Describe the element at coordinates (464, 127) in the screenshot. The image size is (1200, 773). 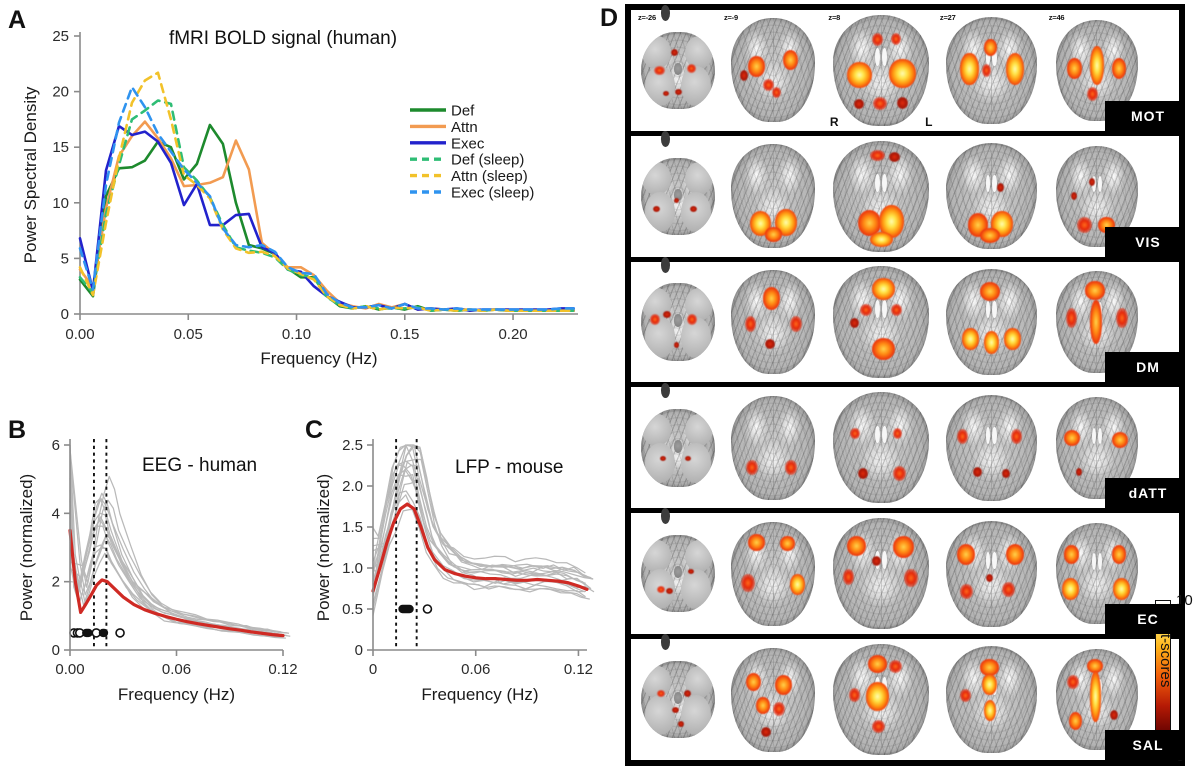
I see `panel-a-legend-label: Attn` at that location.